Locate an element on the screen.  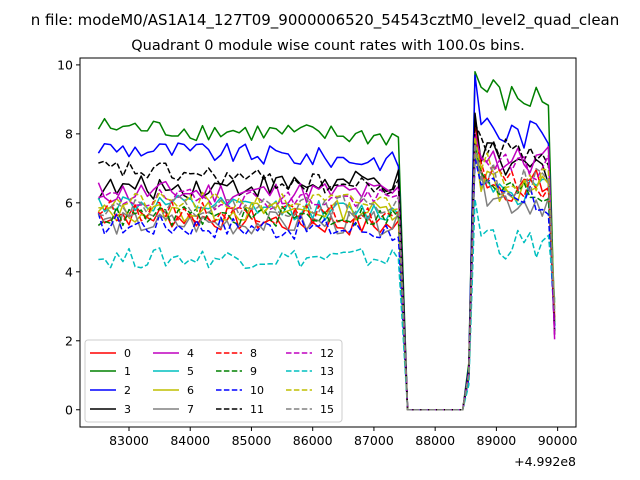
legend-label-14: 14 is located at coordinates (327, 390).